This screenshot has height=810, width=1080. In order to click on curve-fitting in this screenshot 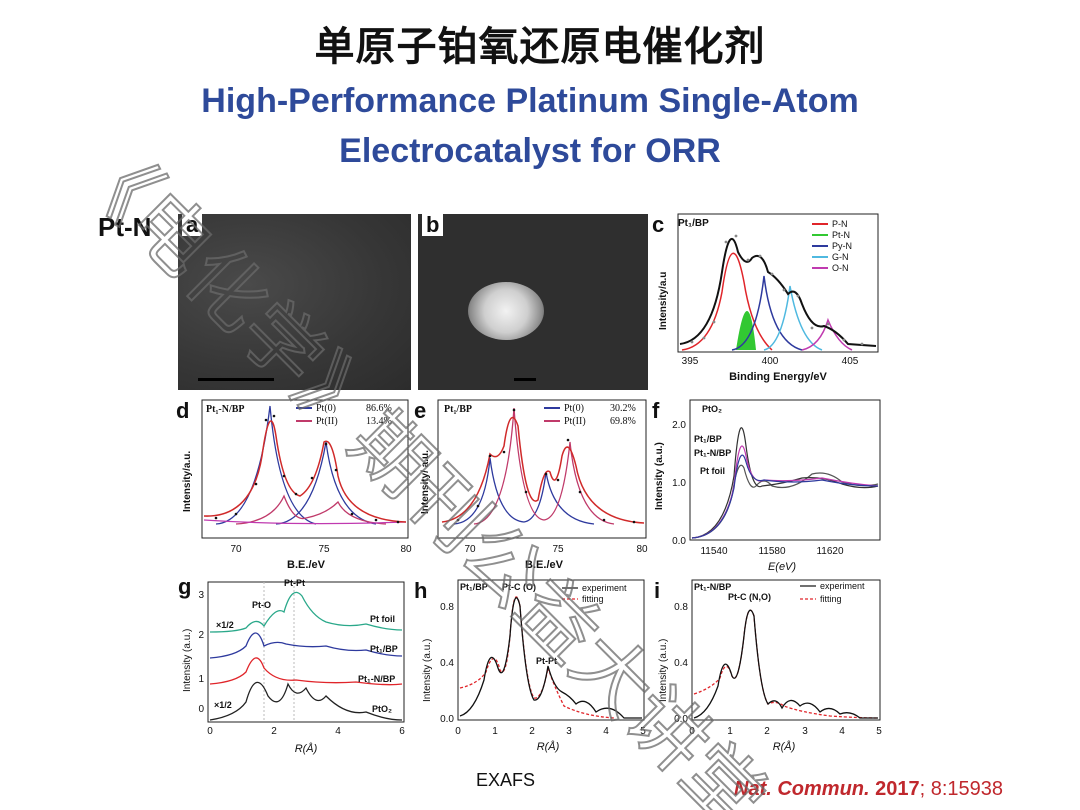, I will do `click(786, 664)`.